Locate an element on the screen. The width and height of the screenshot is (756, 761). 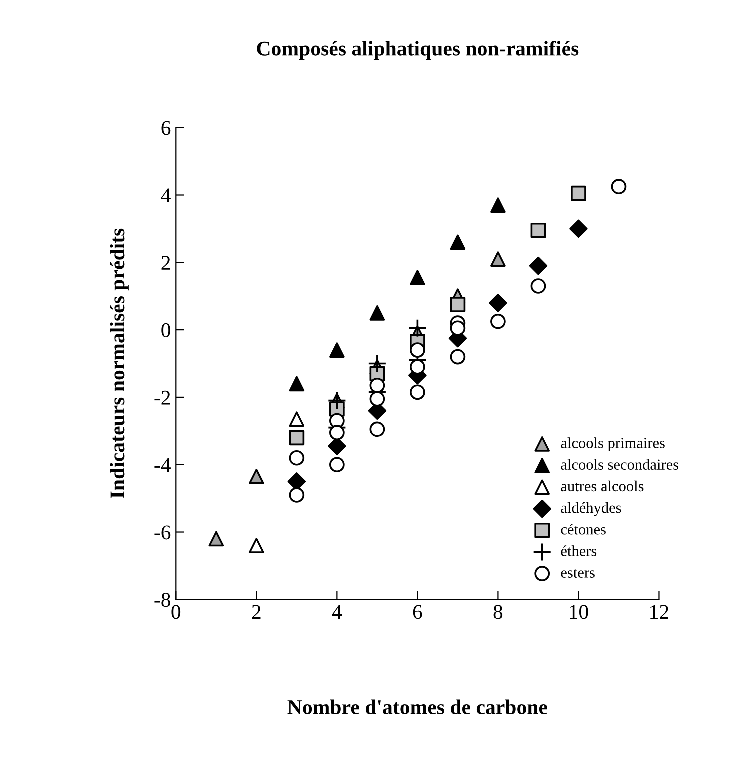
y-tick-label: 4 is located at coordinates (166, 195).